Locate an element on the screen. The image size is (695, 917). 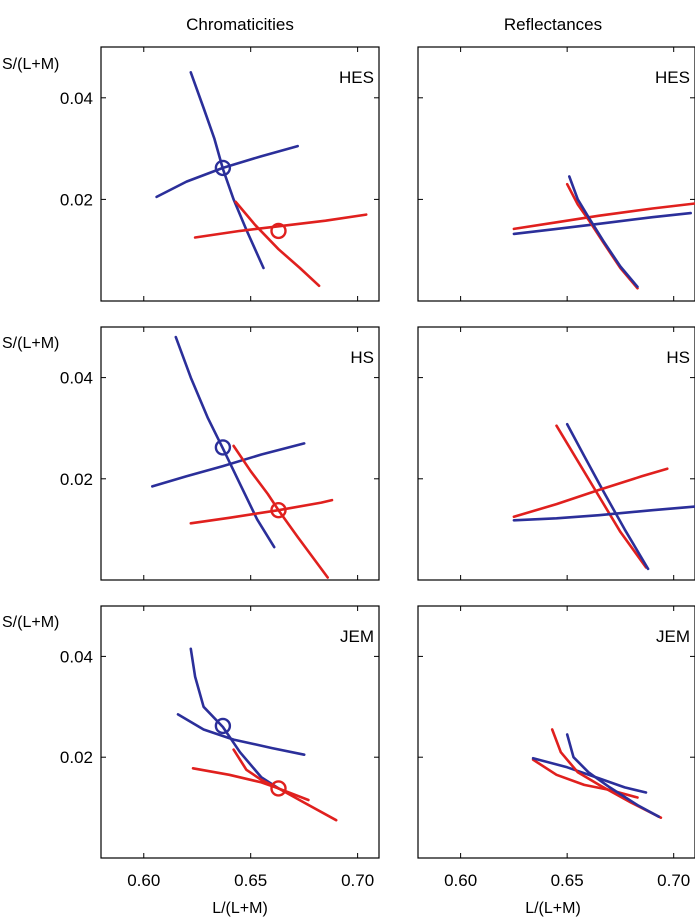
x-axis-label-right: L/(L+M) is located at coordinates (553, 908).